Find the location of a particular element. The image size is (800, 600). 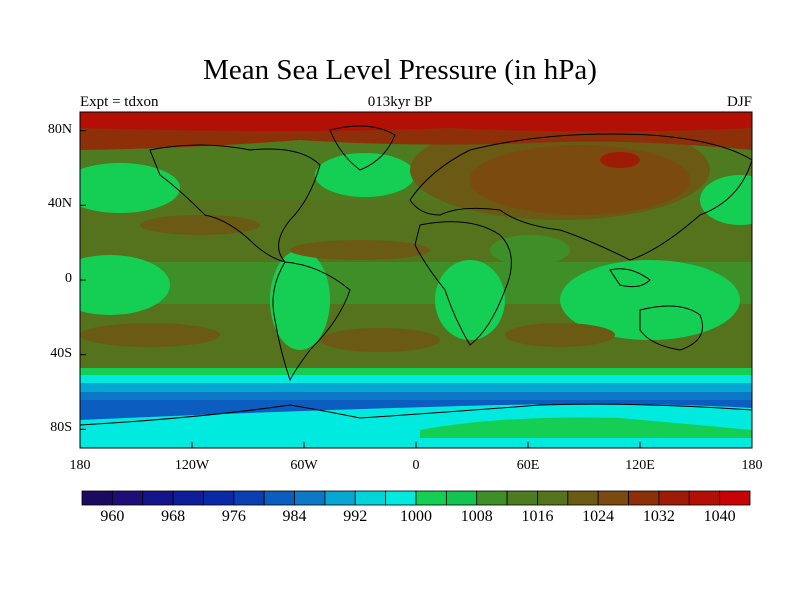

lat-tick-label: 80S is located at coordinates (61, 428).